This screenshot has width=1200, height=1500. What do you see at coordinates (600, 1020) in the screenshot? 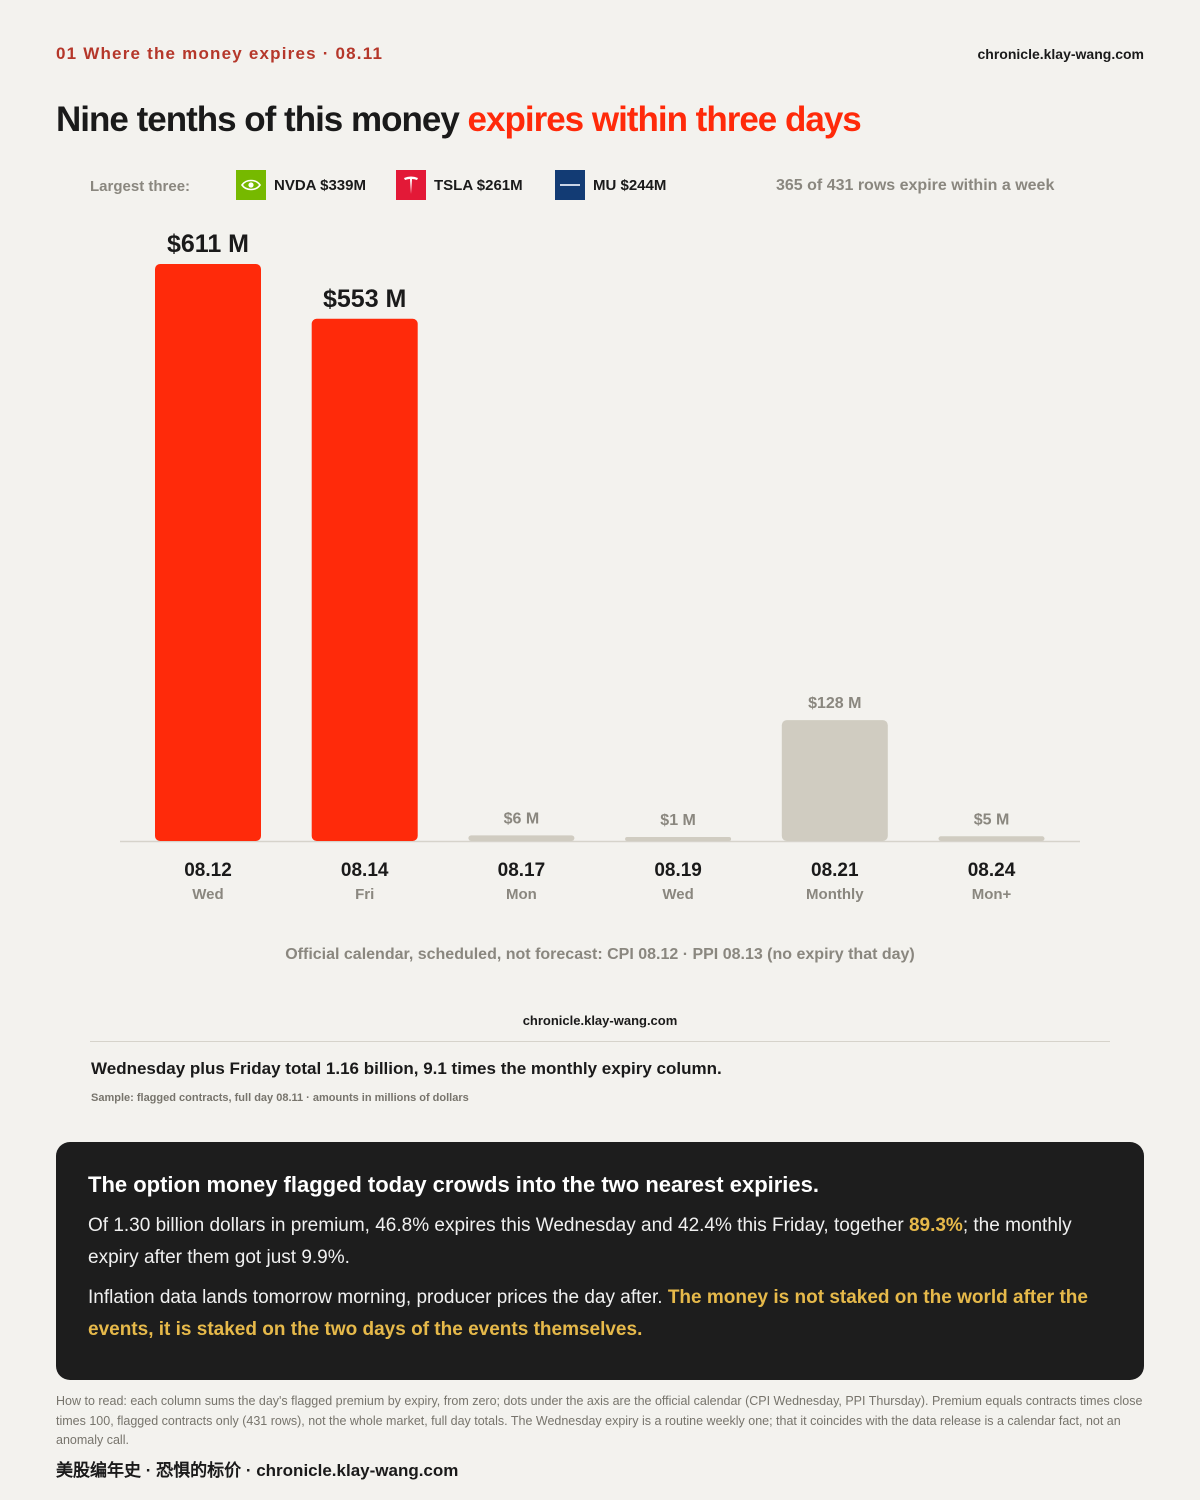
I see `mid-site-link: chronicle.klay-wang.com` at bounding box center [600, 1020].